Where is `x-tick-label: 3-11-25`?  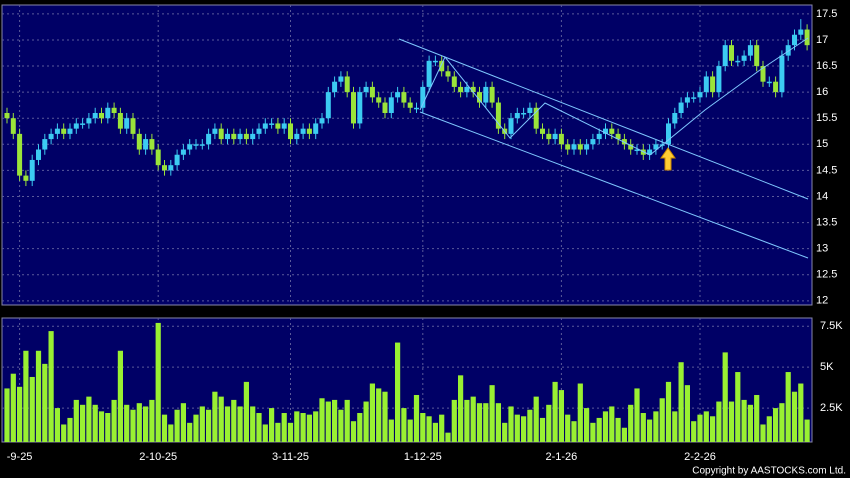 x-tick-label: 3-11-25 is located at coordinates (290, 457).